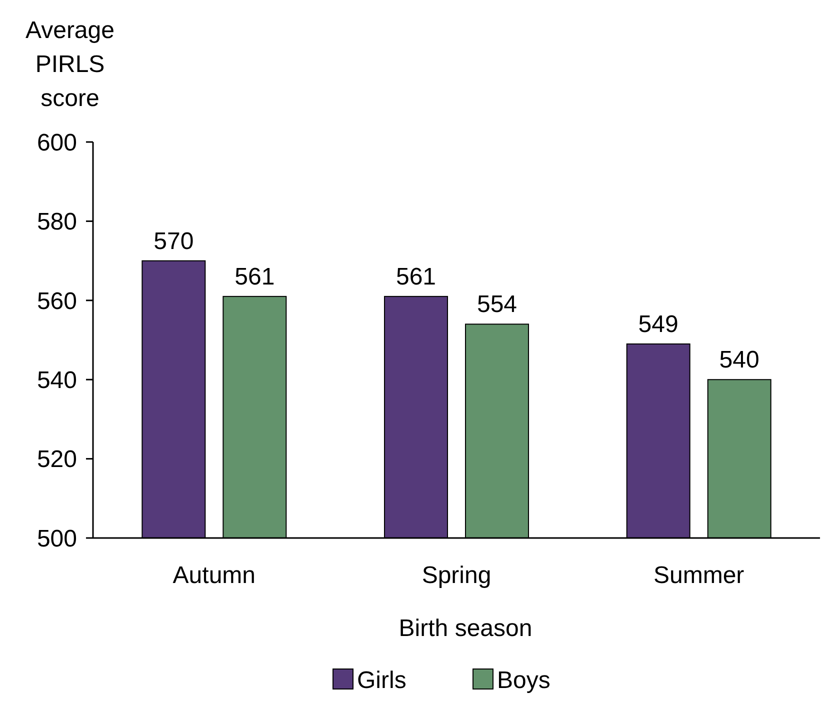  I want to click on x-axis-title: Birth season, so click(465, 628).